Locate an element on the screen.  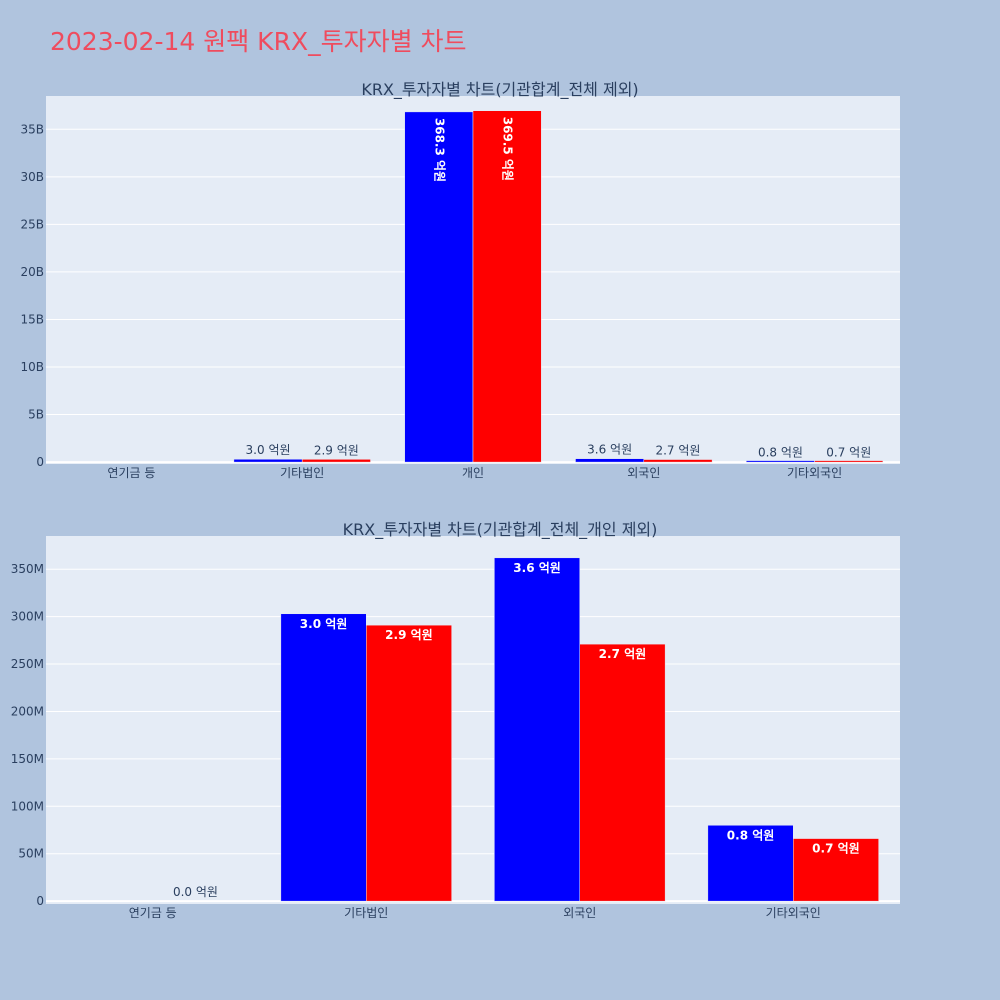
chart-title-bottom: KRX_투자자별 차트(기관합계_전체_개인 제외) is located at coordinates (500, 530).